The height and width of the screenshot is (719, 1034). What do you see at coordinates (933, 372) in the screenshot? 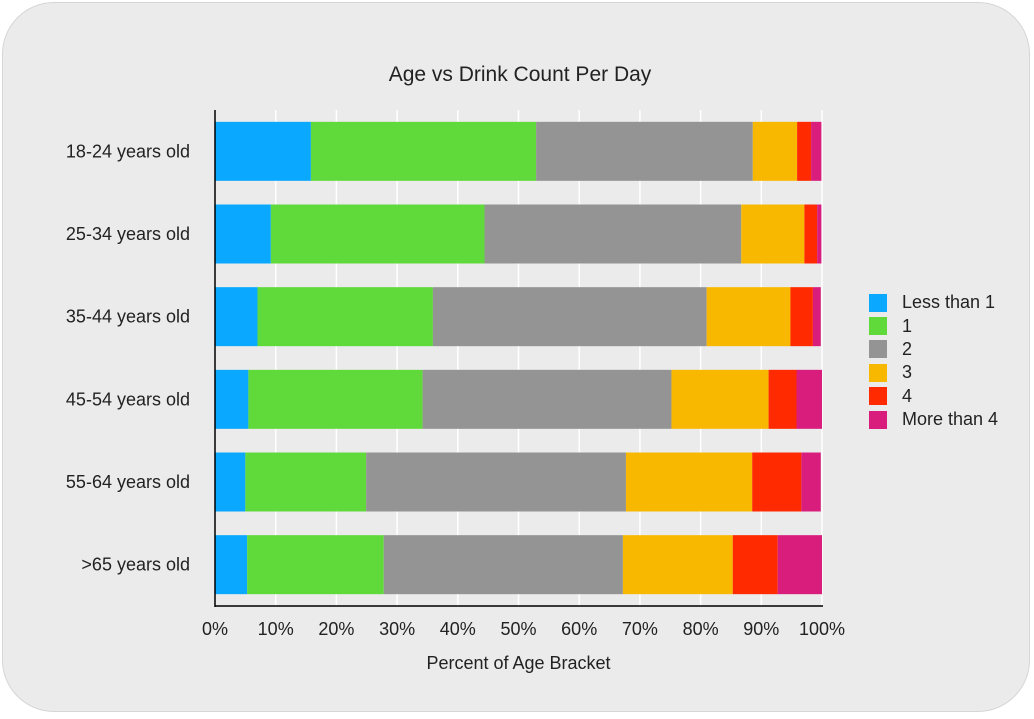
I see `legend-item: 3` at bounding box center [933, 372].